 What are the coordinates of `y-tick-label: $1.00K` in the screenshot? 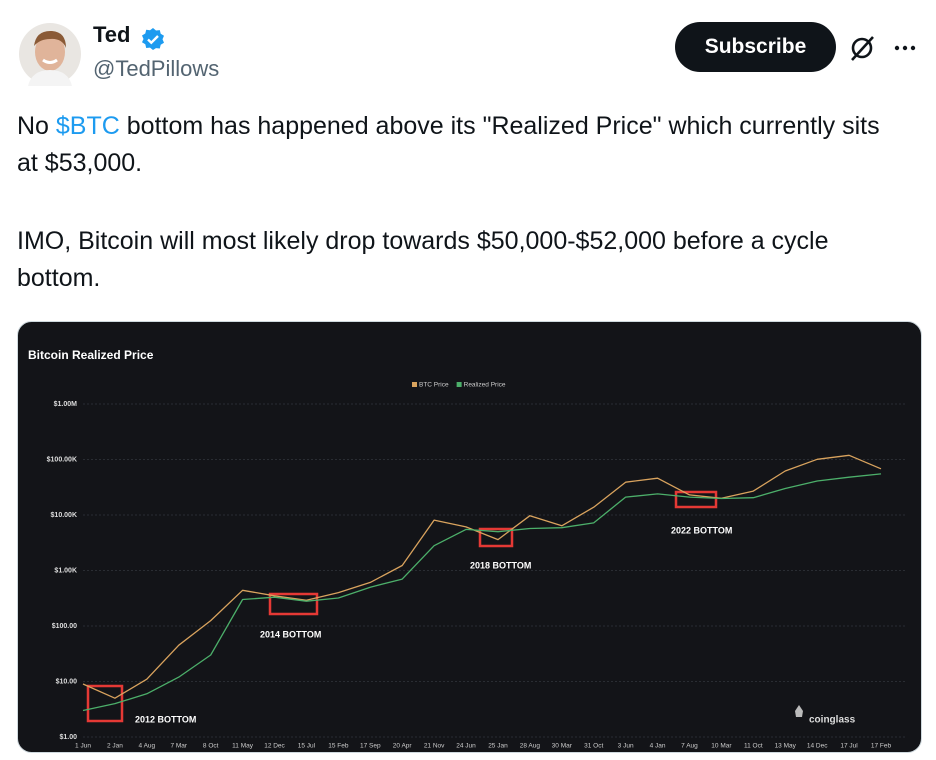 It's located at (65, 570).